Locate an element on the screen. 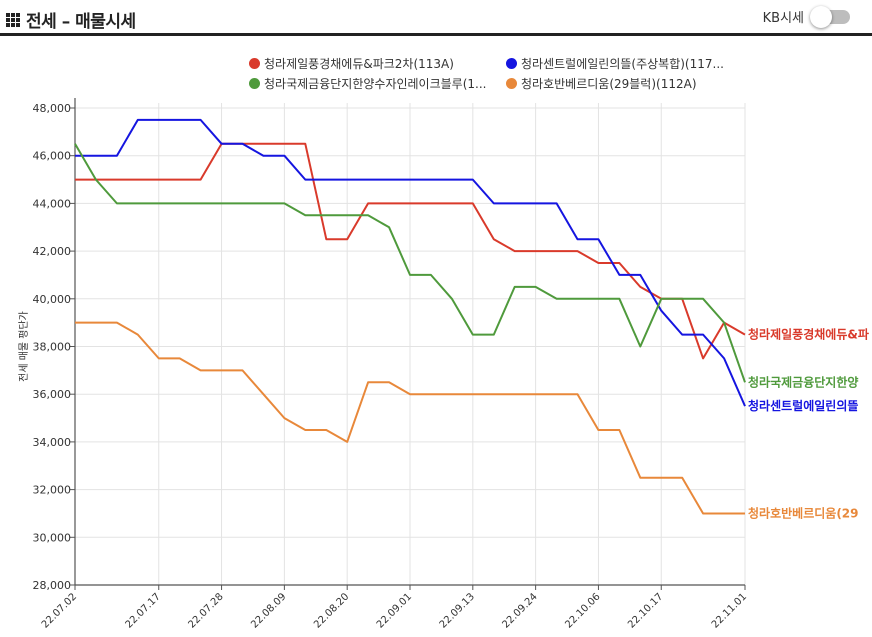 The image size is (872, 637). y-tick-label: 36,000 is located at coordinates (52, 394).